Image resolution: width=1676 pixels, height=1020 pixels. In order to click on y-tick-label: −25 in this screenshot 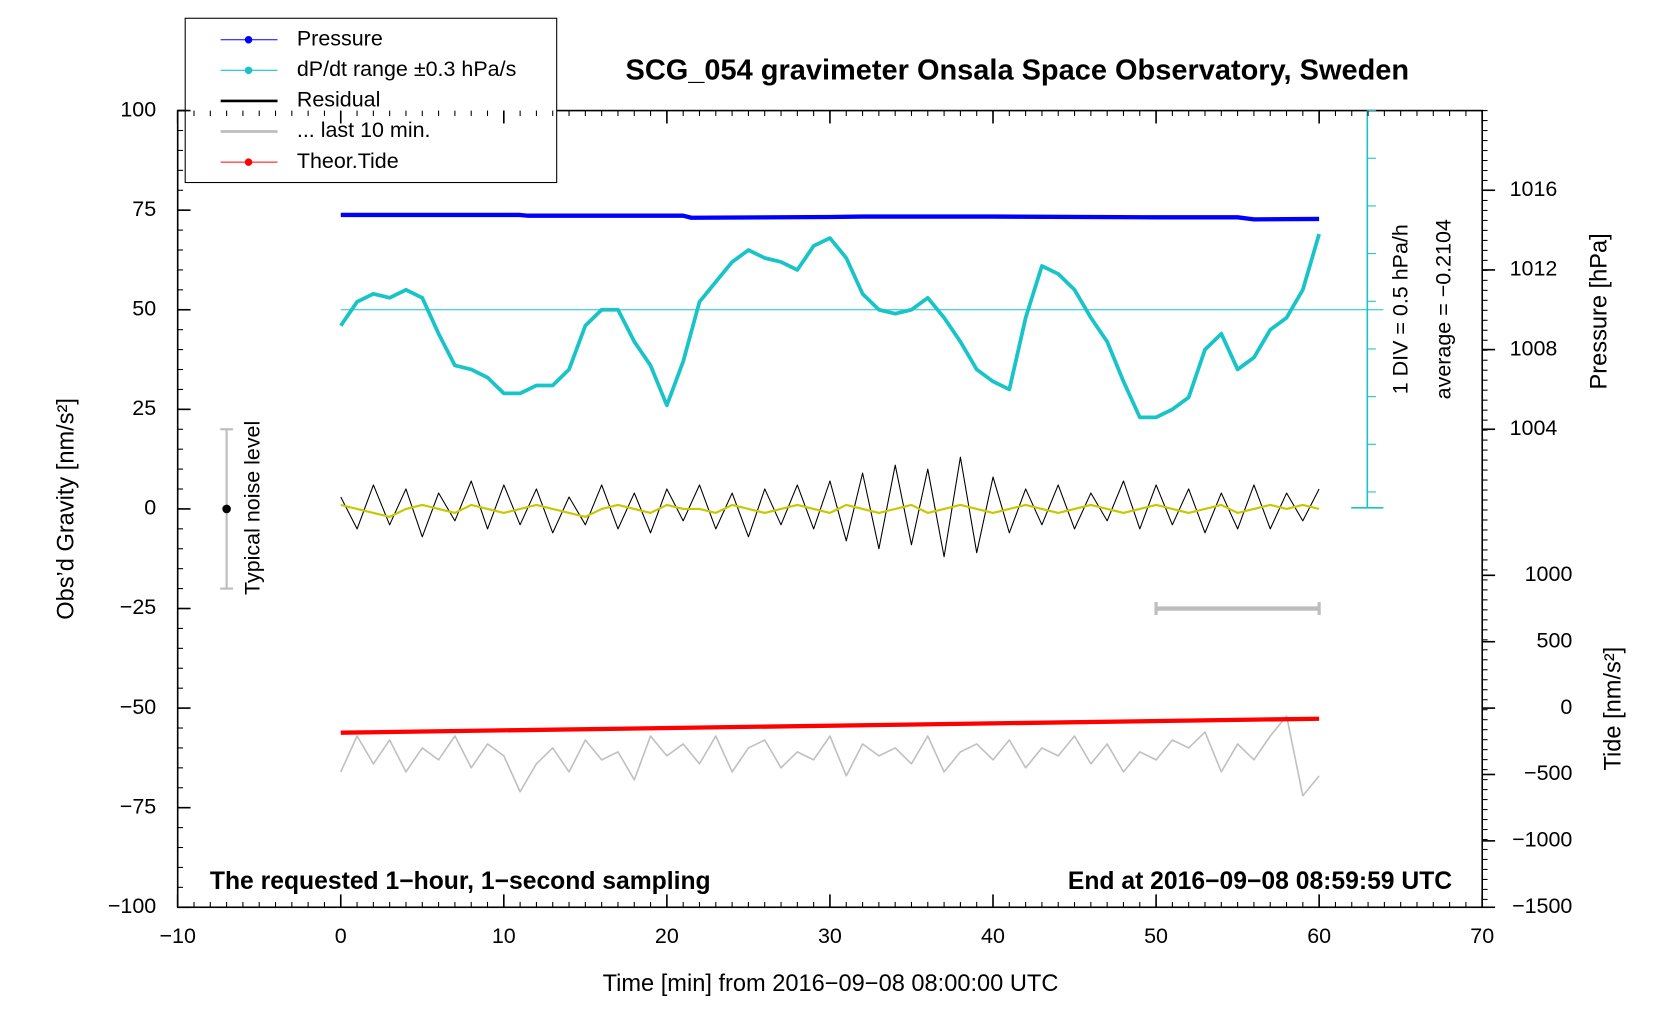, I will do `click(138, 607)`.